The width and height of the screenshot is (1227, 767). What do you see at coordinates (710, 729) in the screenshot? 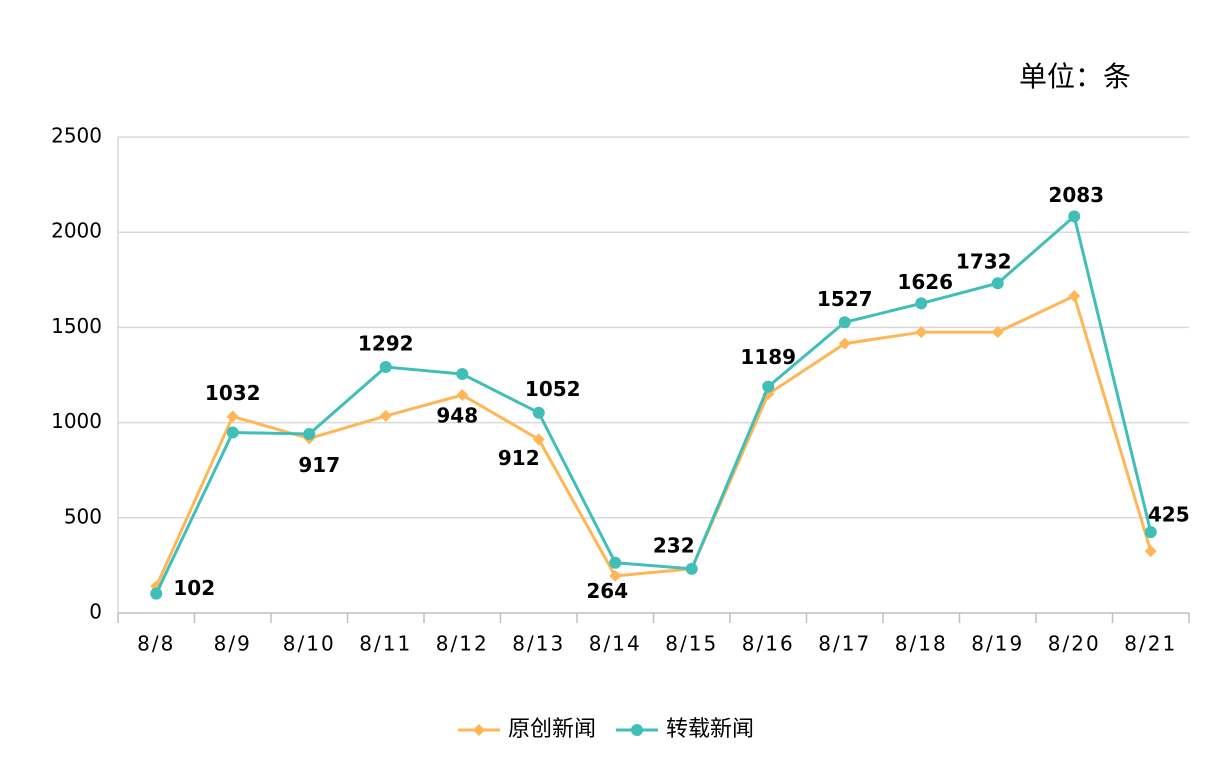
I see `legend-label: 转载新闻` at bounding box center [710, 729].